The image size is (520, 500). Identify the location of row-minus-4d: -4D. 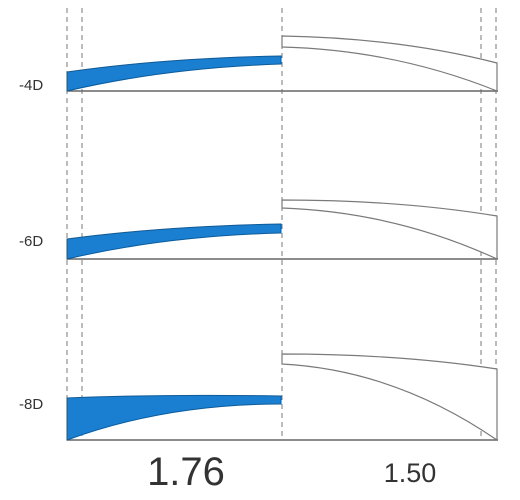
(258, 64).